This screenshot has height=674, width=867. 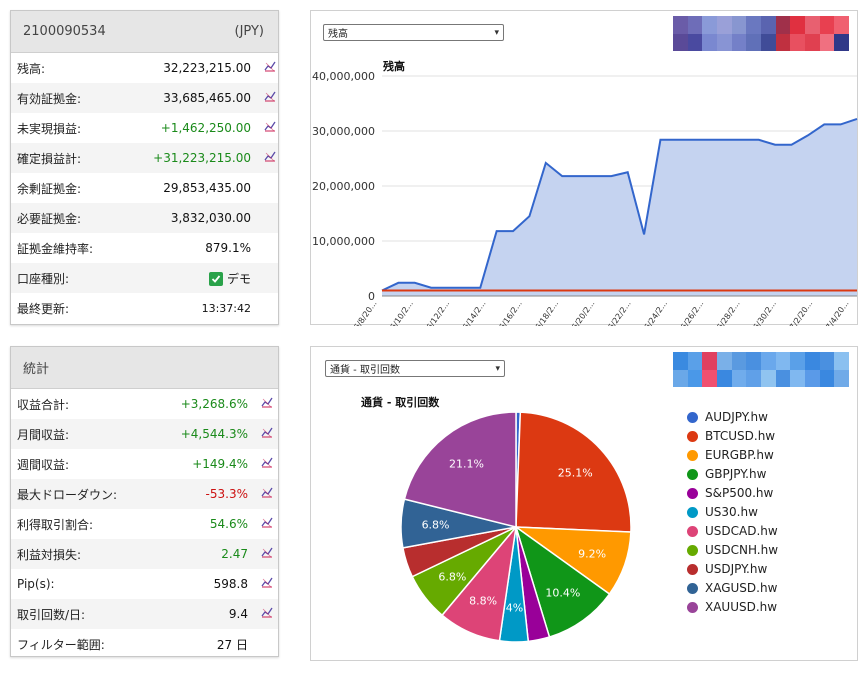 What do you see at coordinates (730, 493) in the screenshot?
I see `legend-item: S&P500.hw` at bounding box center [730, 493].